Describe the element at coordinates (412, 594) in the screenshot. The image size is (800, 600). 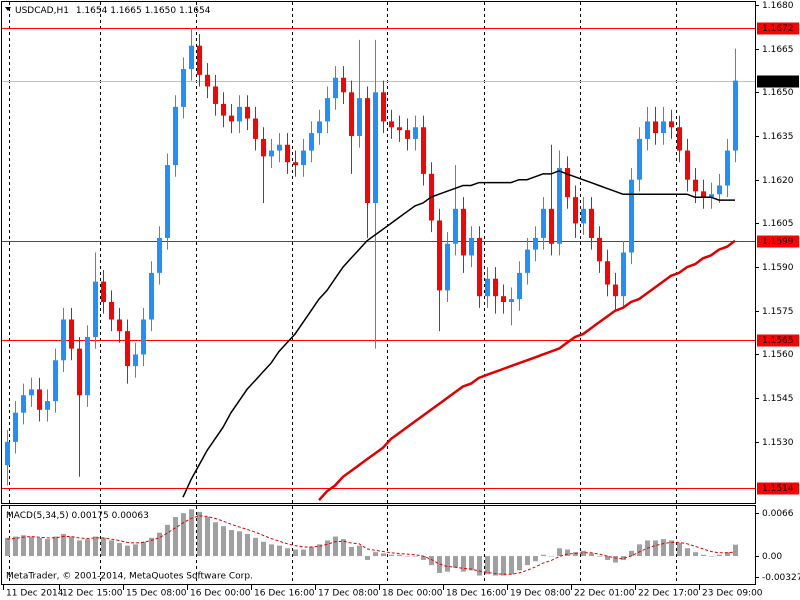
I see `x-tick-label: 18 Dec 00:00` at that location.